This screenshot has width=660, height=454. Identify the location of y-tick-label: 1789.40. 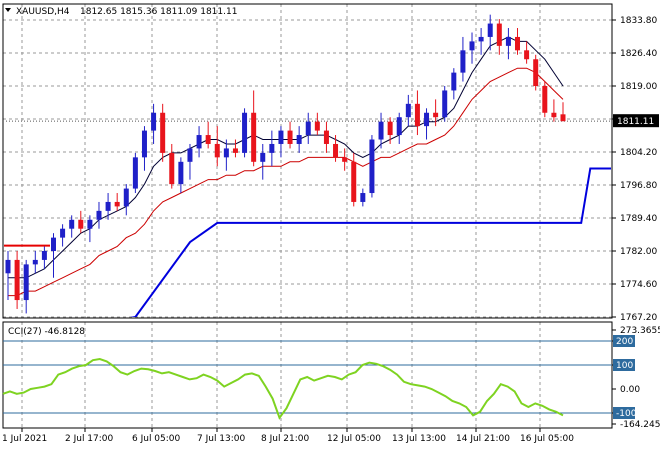
(638, 219).